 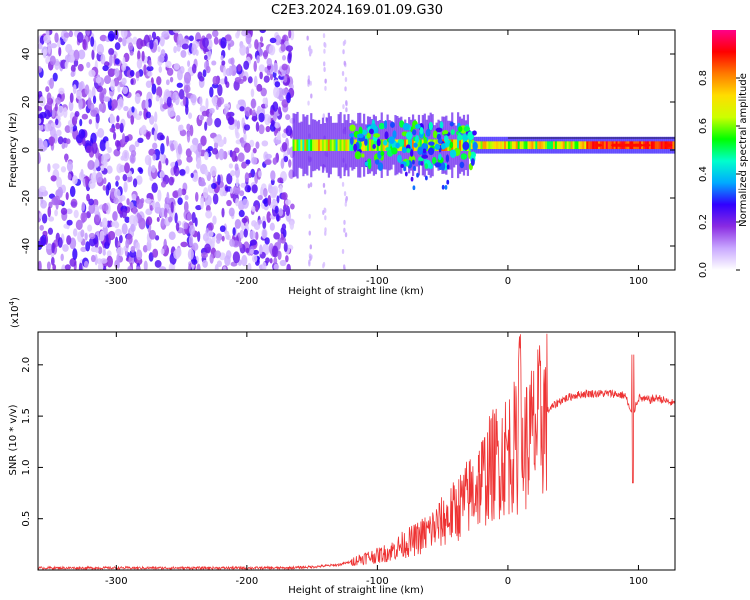 I want to click on y-tick-label: 0, so click(x=26, y=150).